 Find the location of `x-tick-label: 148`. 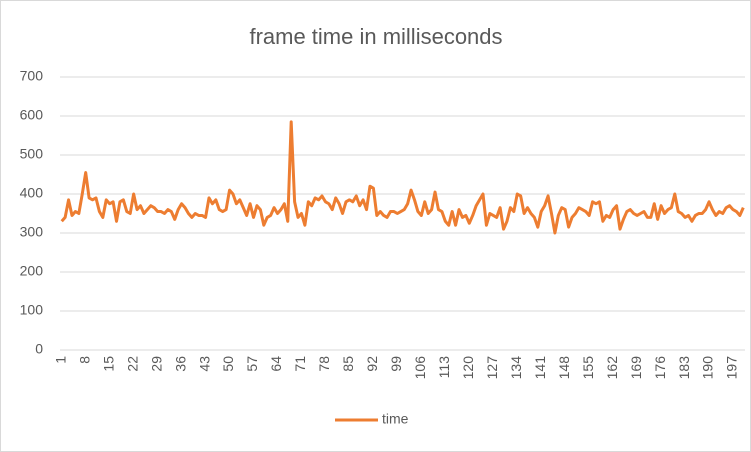

x-tick-label: 148 is located at coordinates (564, 368).